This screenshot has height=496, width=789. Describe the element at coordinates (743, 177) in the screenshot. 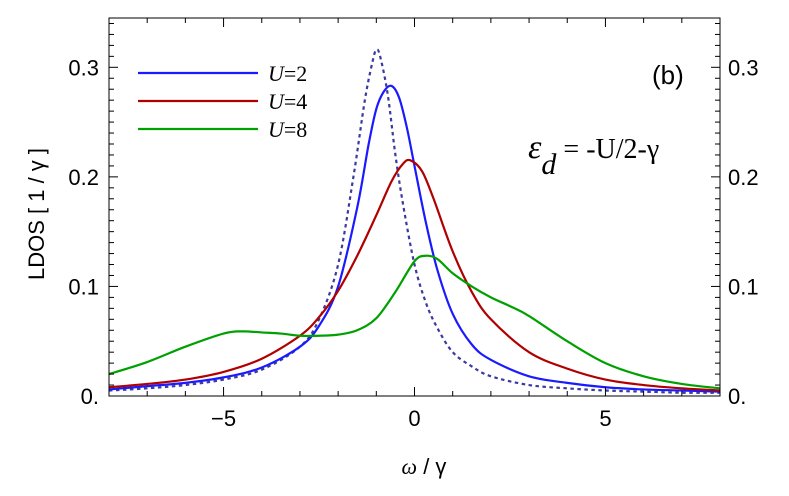

I see `y-tick-label-right: 0.2` at that location.